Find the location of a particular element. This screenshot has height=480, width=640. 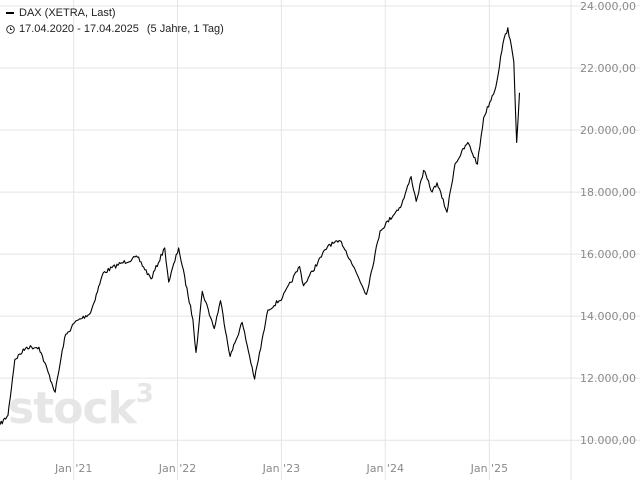

watermark-text: stock is located at coordinates (72, 408).